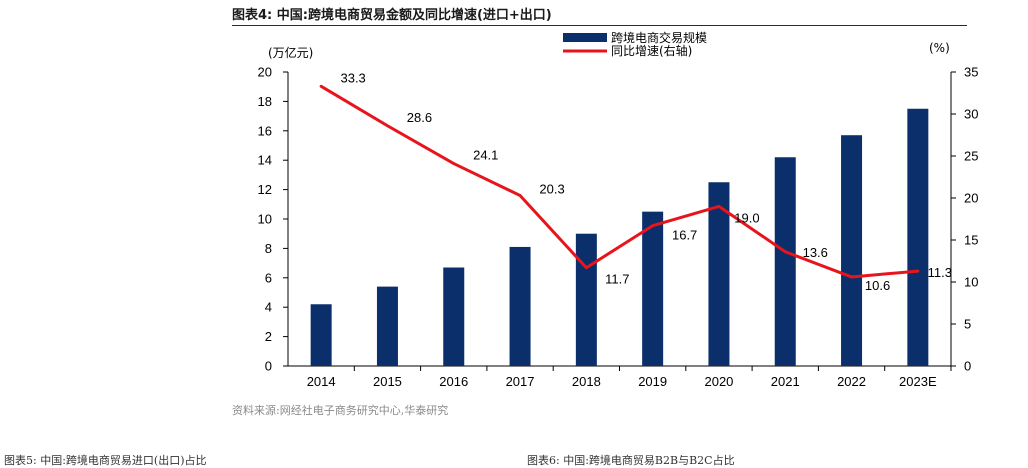 The image size is (1028, 468). What do you see at coordinates (815, 252) in the screenshot?
I see `data-label: 13.6` at bounding box center [815, 252].